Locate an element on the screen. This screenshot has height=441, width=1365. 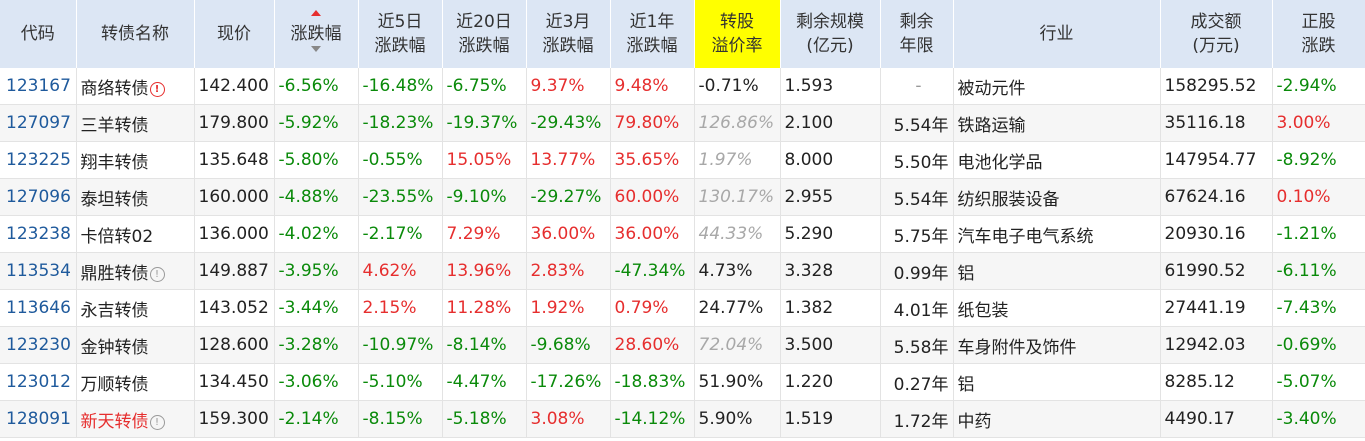
cell-stock_change: -2.94% is located at coordinates (1318, 86).